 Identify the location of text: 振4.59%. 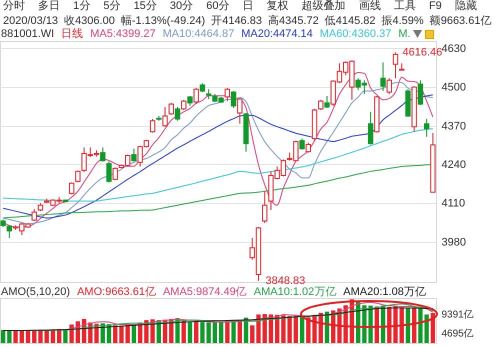
(402, 21).